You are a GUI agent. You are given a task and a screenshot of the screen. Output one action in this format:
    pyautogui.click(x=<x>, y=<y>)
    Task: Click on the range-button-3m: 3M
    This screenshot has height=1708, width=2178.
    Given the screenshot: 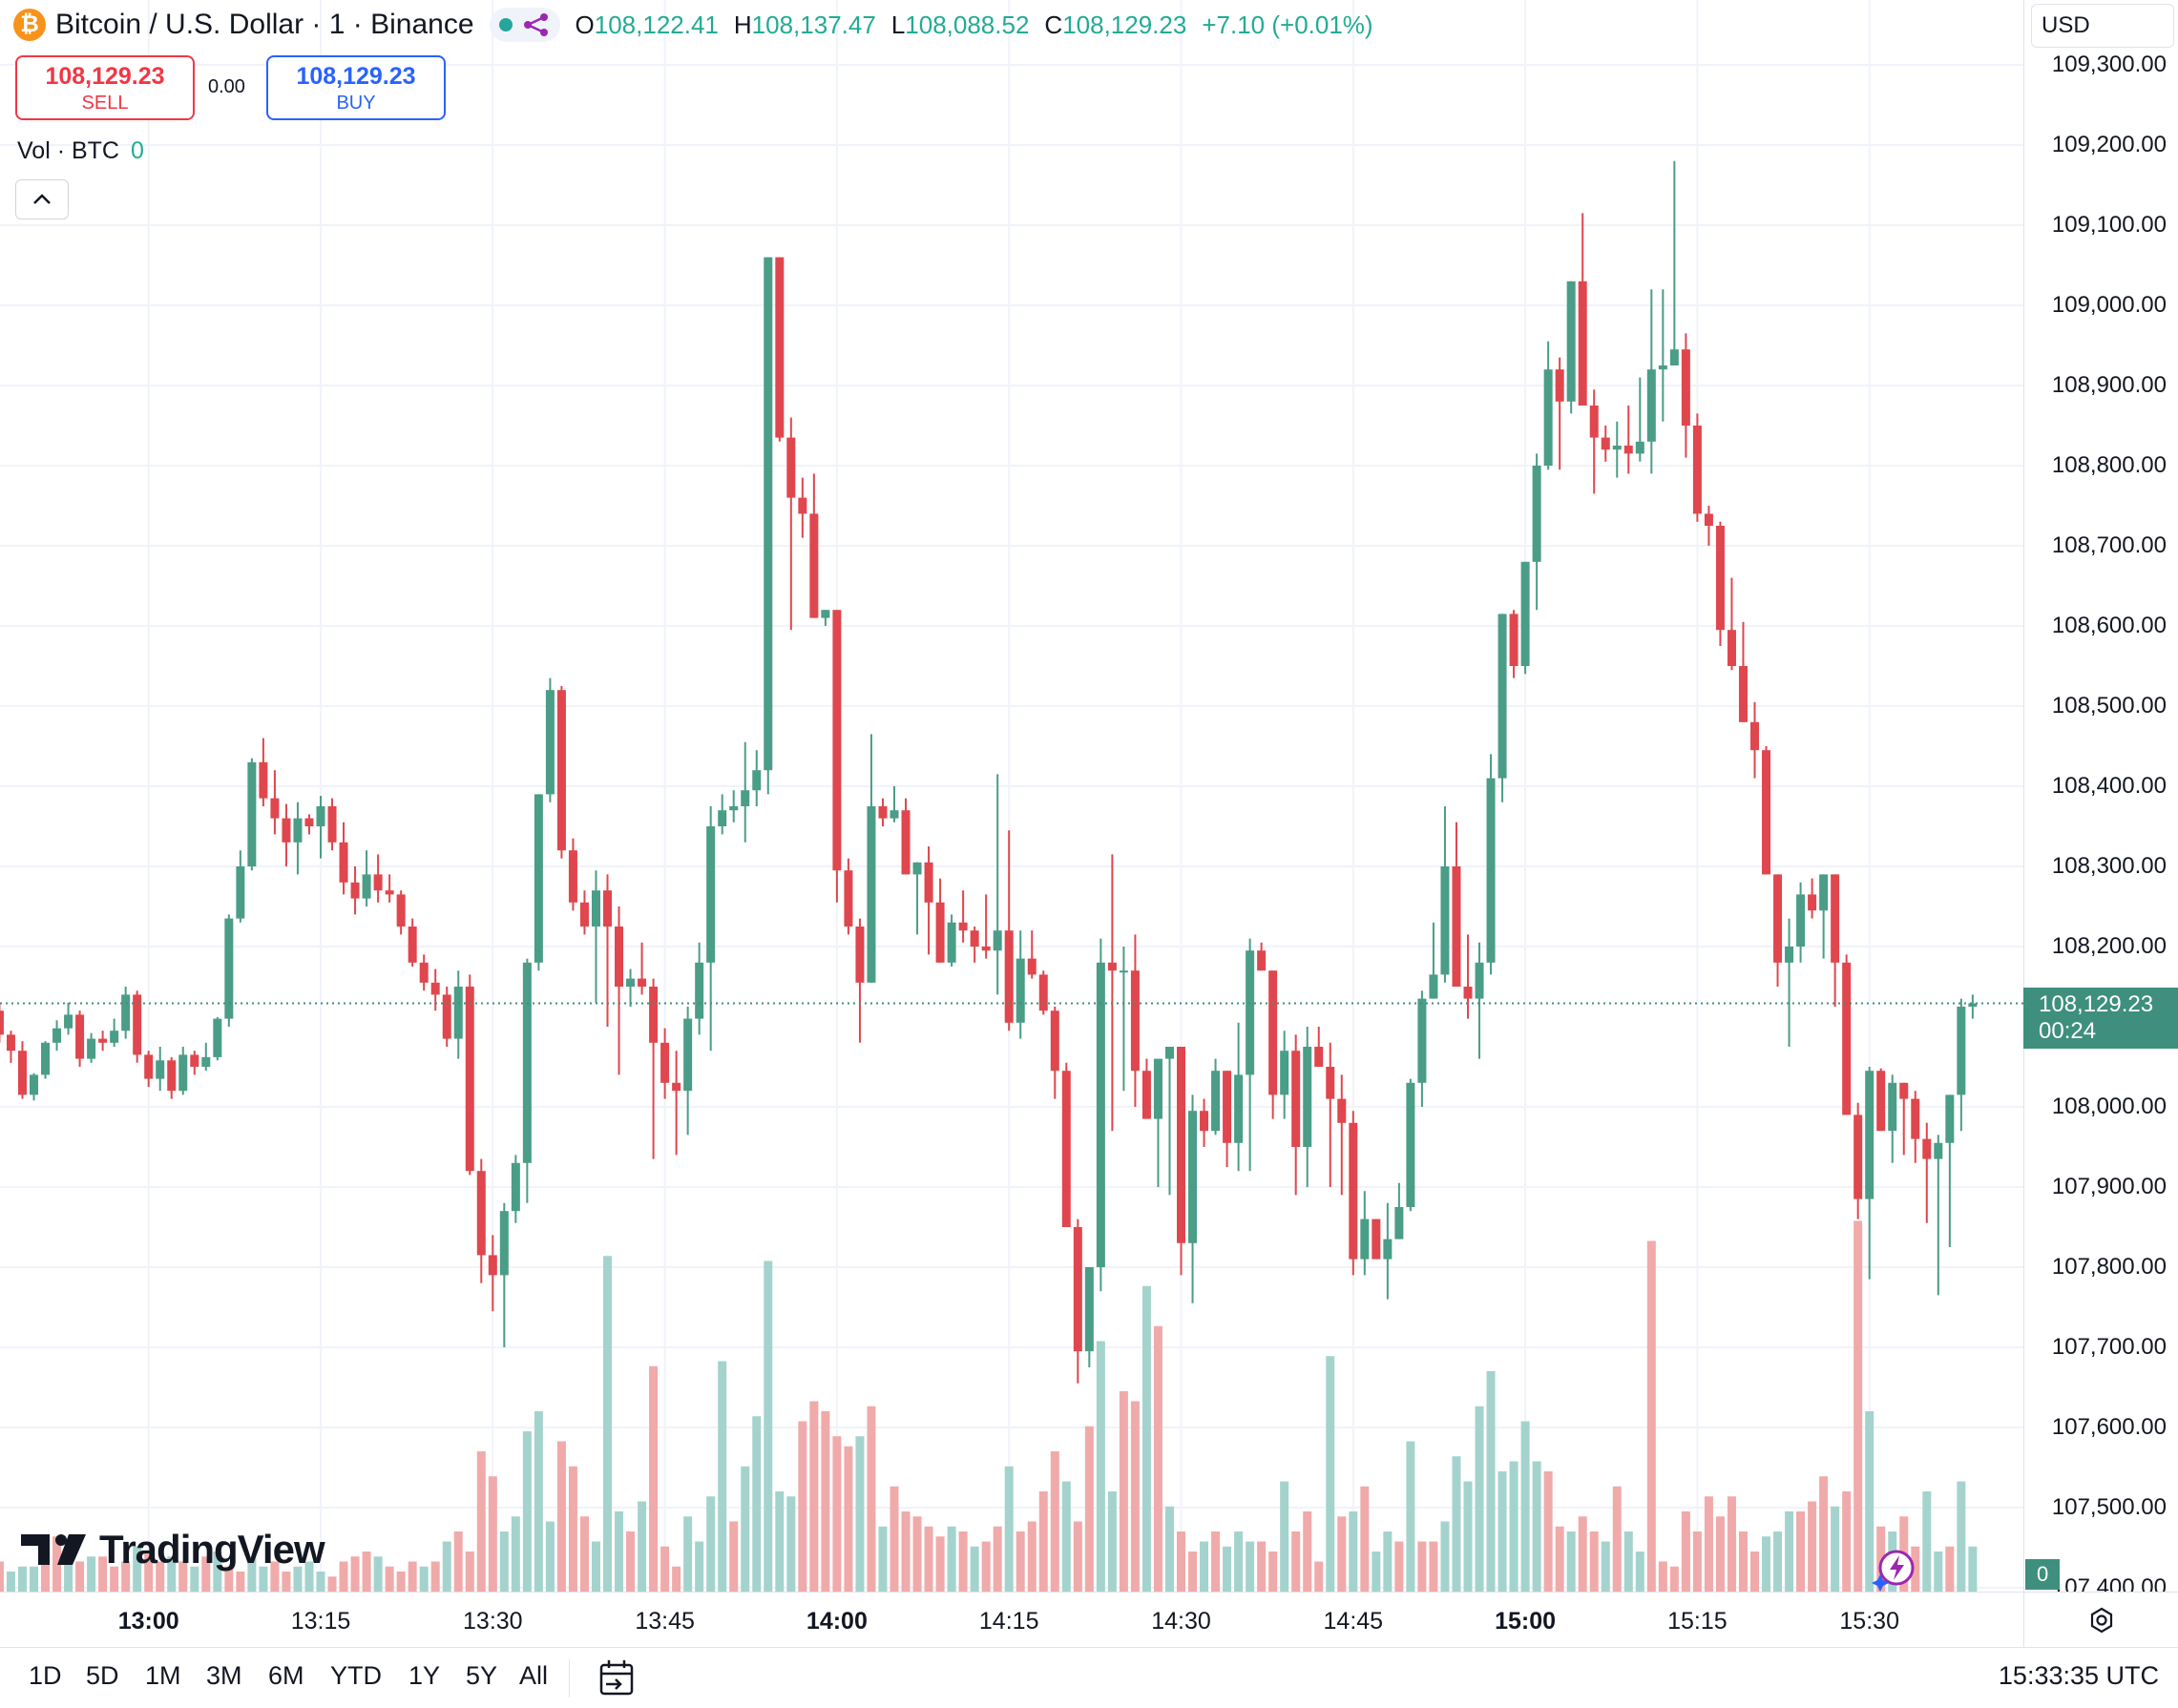 What is the action you would take?
    pyautogui.click(x=224, y=1675)
    